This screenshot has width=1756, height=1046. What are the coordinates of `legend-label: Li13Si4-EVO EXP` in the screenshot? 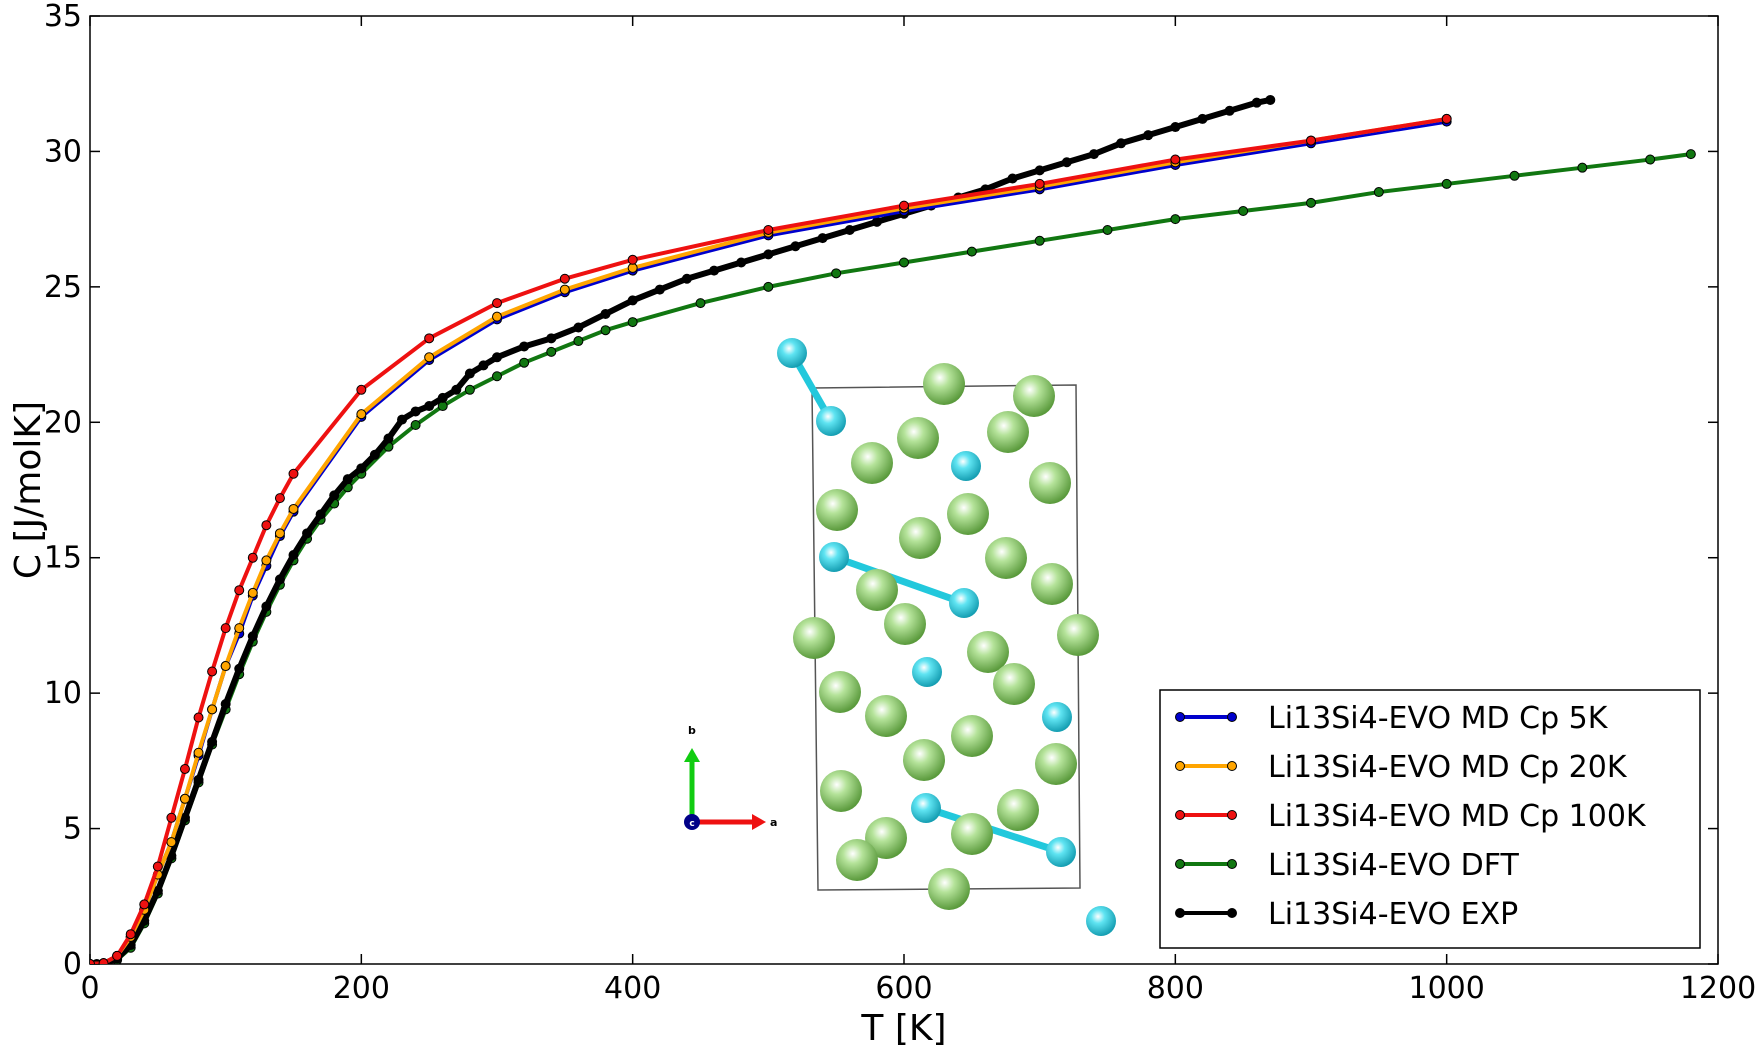 It's located at (1393, 914).